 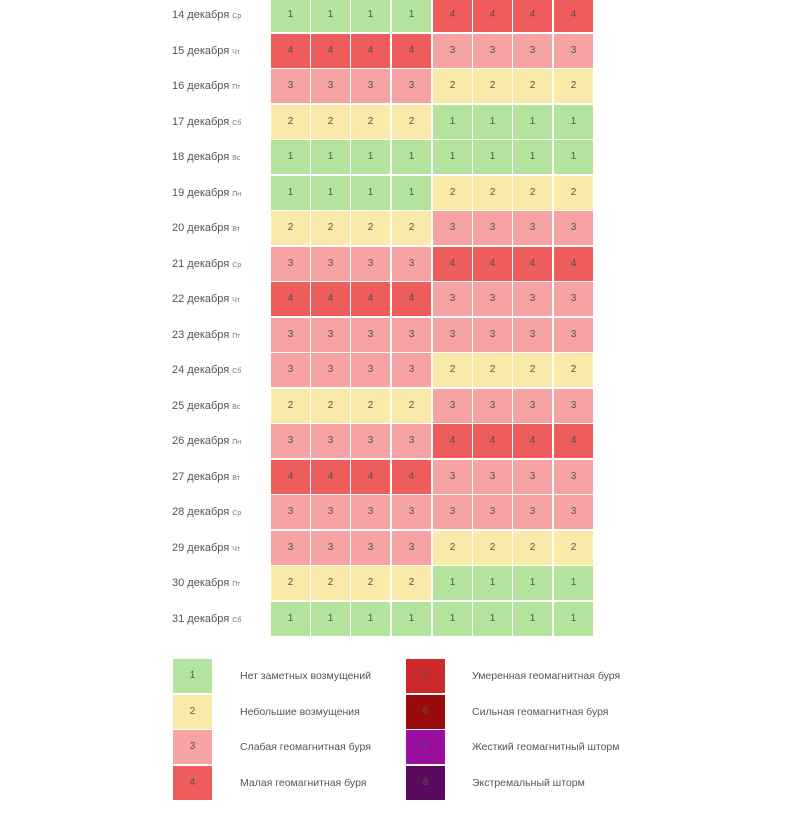 I want to click on date-text: 22 декабря, so click(x=201, y=299).